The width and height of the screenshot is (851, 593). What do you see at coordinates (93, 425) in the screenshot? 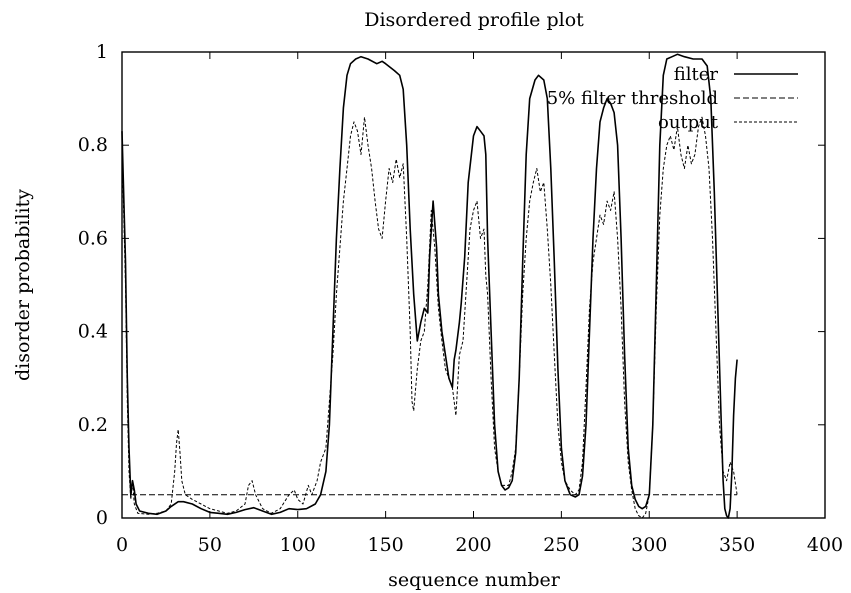
I see `y-tick-label: 0.2` at bounding box center [93, 425].